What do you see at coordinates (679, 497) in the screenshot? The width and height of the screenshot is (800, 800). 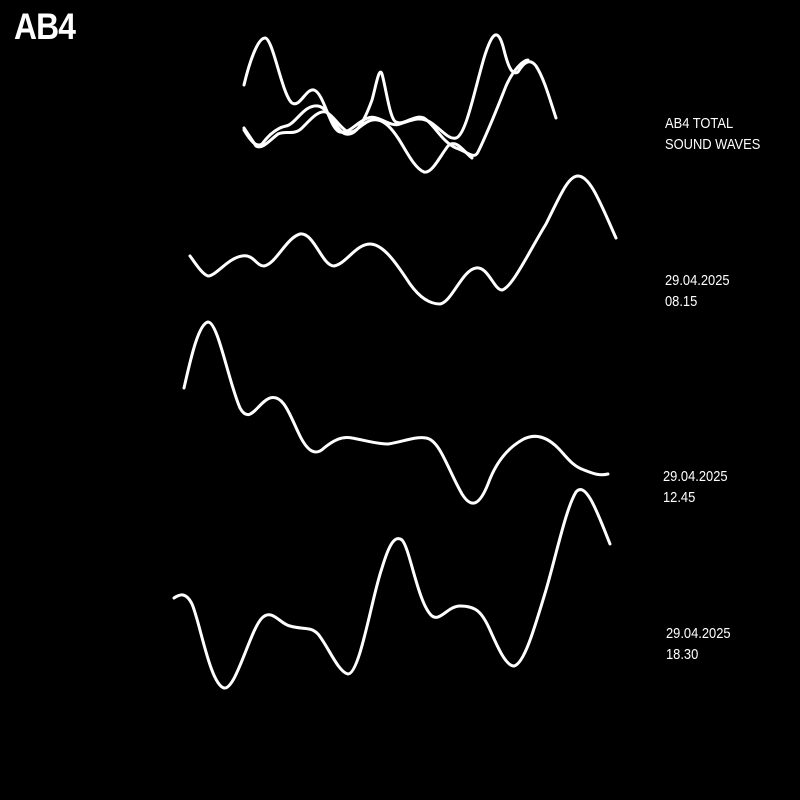 I see `recording-time: 12.45` at bounding box center [679, 497].